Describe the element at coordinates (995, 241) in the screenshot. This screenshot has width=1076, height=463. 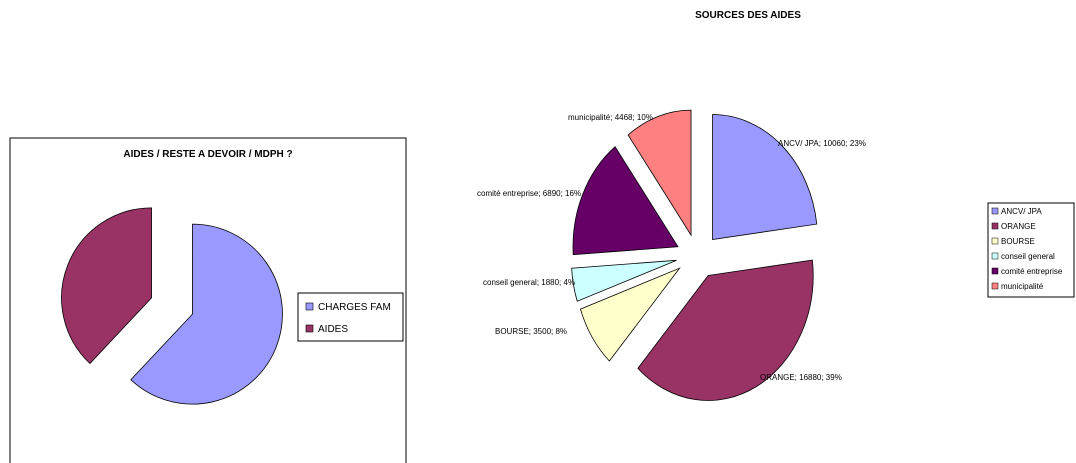
I see `chart2-legend-swatch-bourse` at that location.